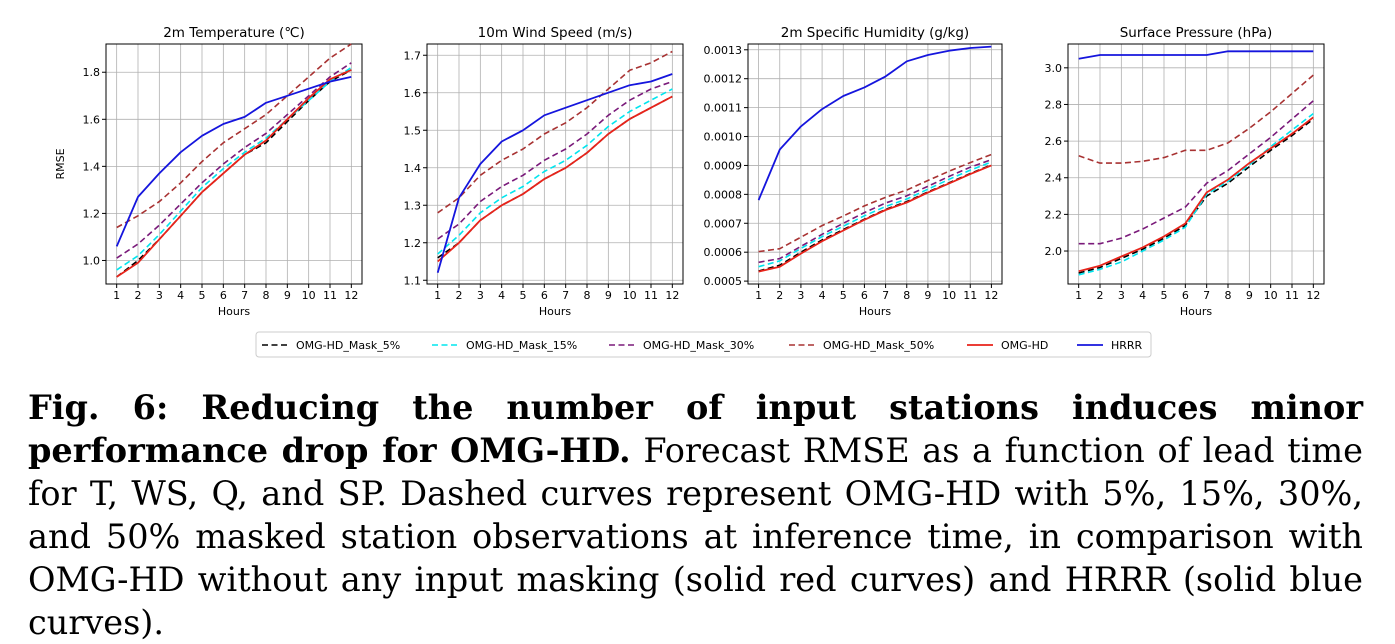 The height and width of the screenshot is (644, 1395). What do you see at coordinates (413, 280) in the screenshot?
I see `y-tick-label: 1.1` at bounding box center [413, 280].